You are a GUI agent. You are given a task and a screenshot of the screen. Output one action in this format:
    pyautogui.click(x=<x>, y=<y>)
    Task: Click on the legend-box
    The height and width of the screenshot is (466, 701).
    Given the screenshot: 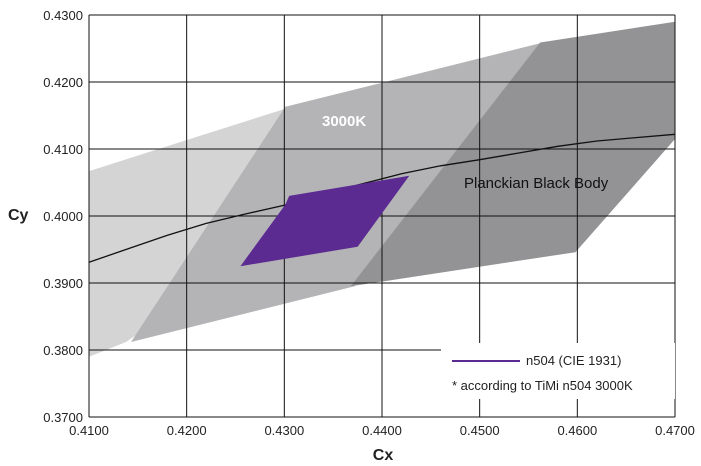 What is the action you would take?
    pyautogui.click(x=558, y=371)
    